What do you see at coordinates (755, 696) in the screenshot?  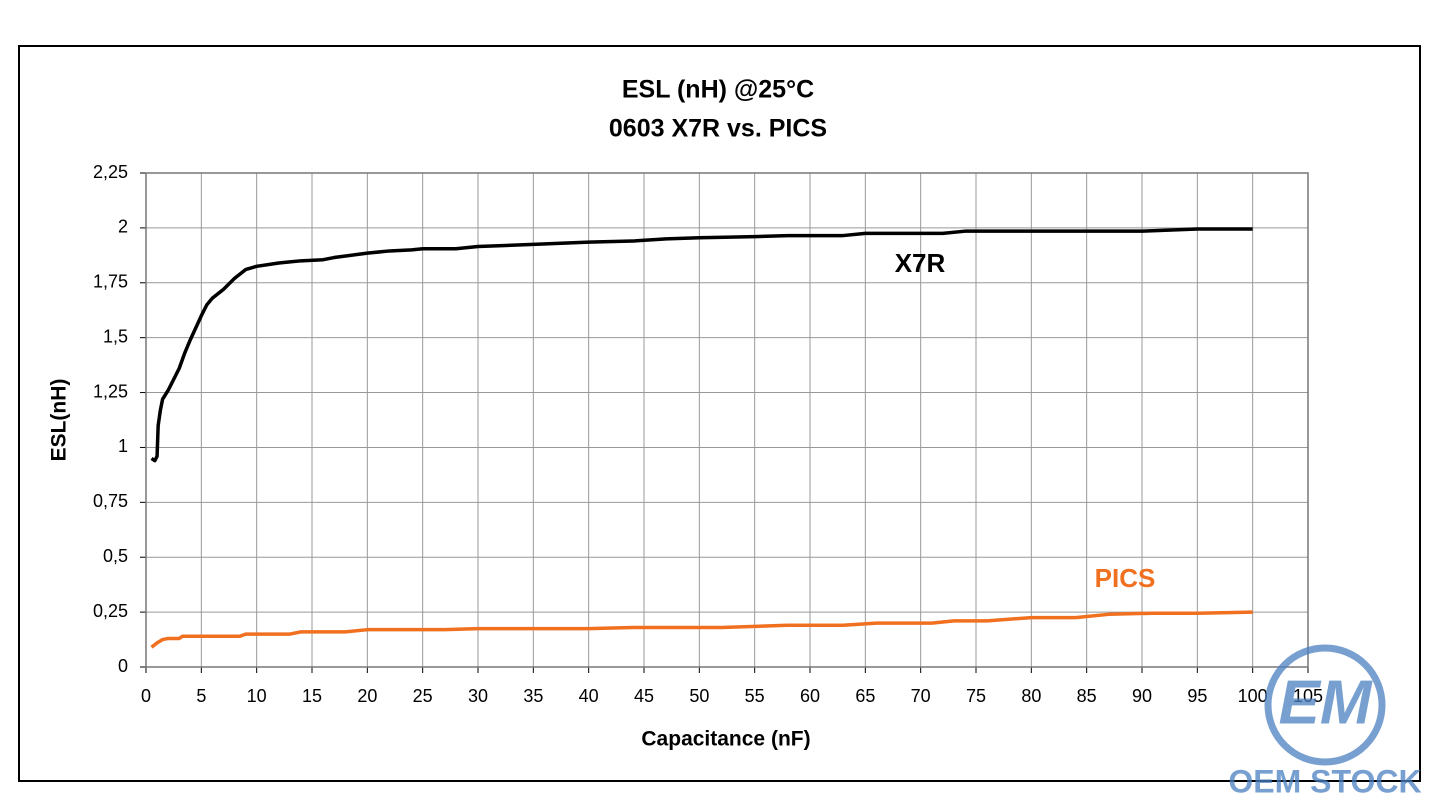 I see `x-tick-label: 55` at bounding box center [755, 696].